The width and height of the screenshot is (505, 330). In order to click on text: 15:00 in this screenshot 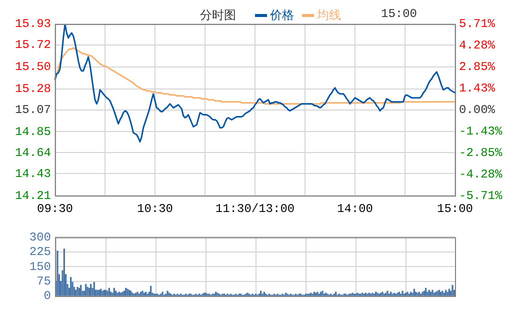, I will do `click(399, 14)`.